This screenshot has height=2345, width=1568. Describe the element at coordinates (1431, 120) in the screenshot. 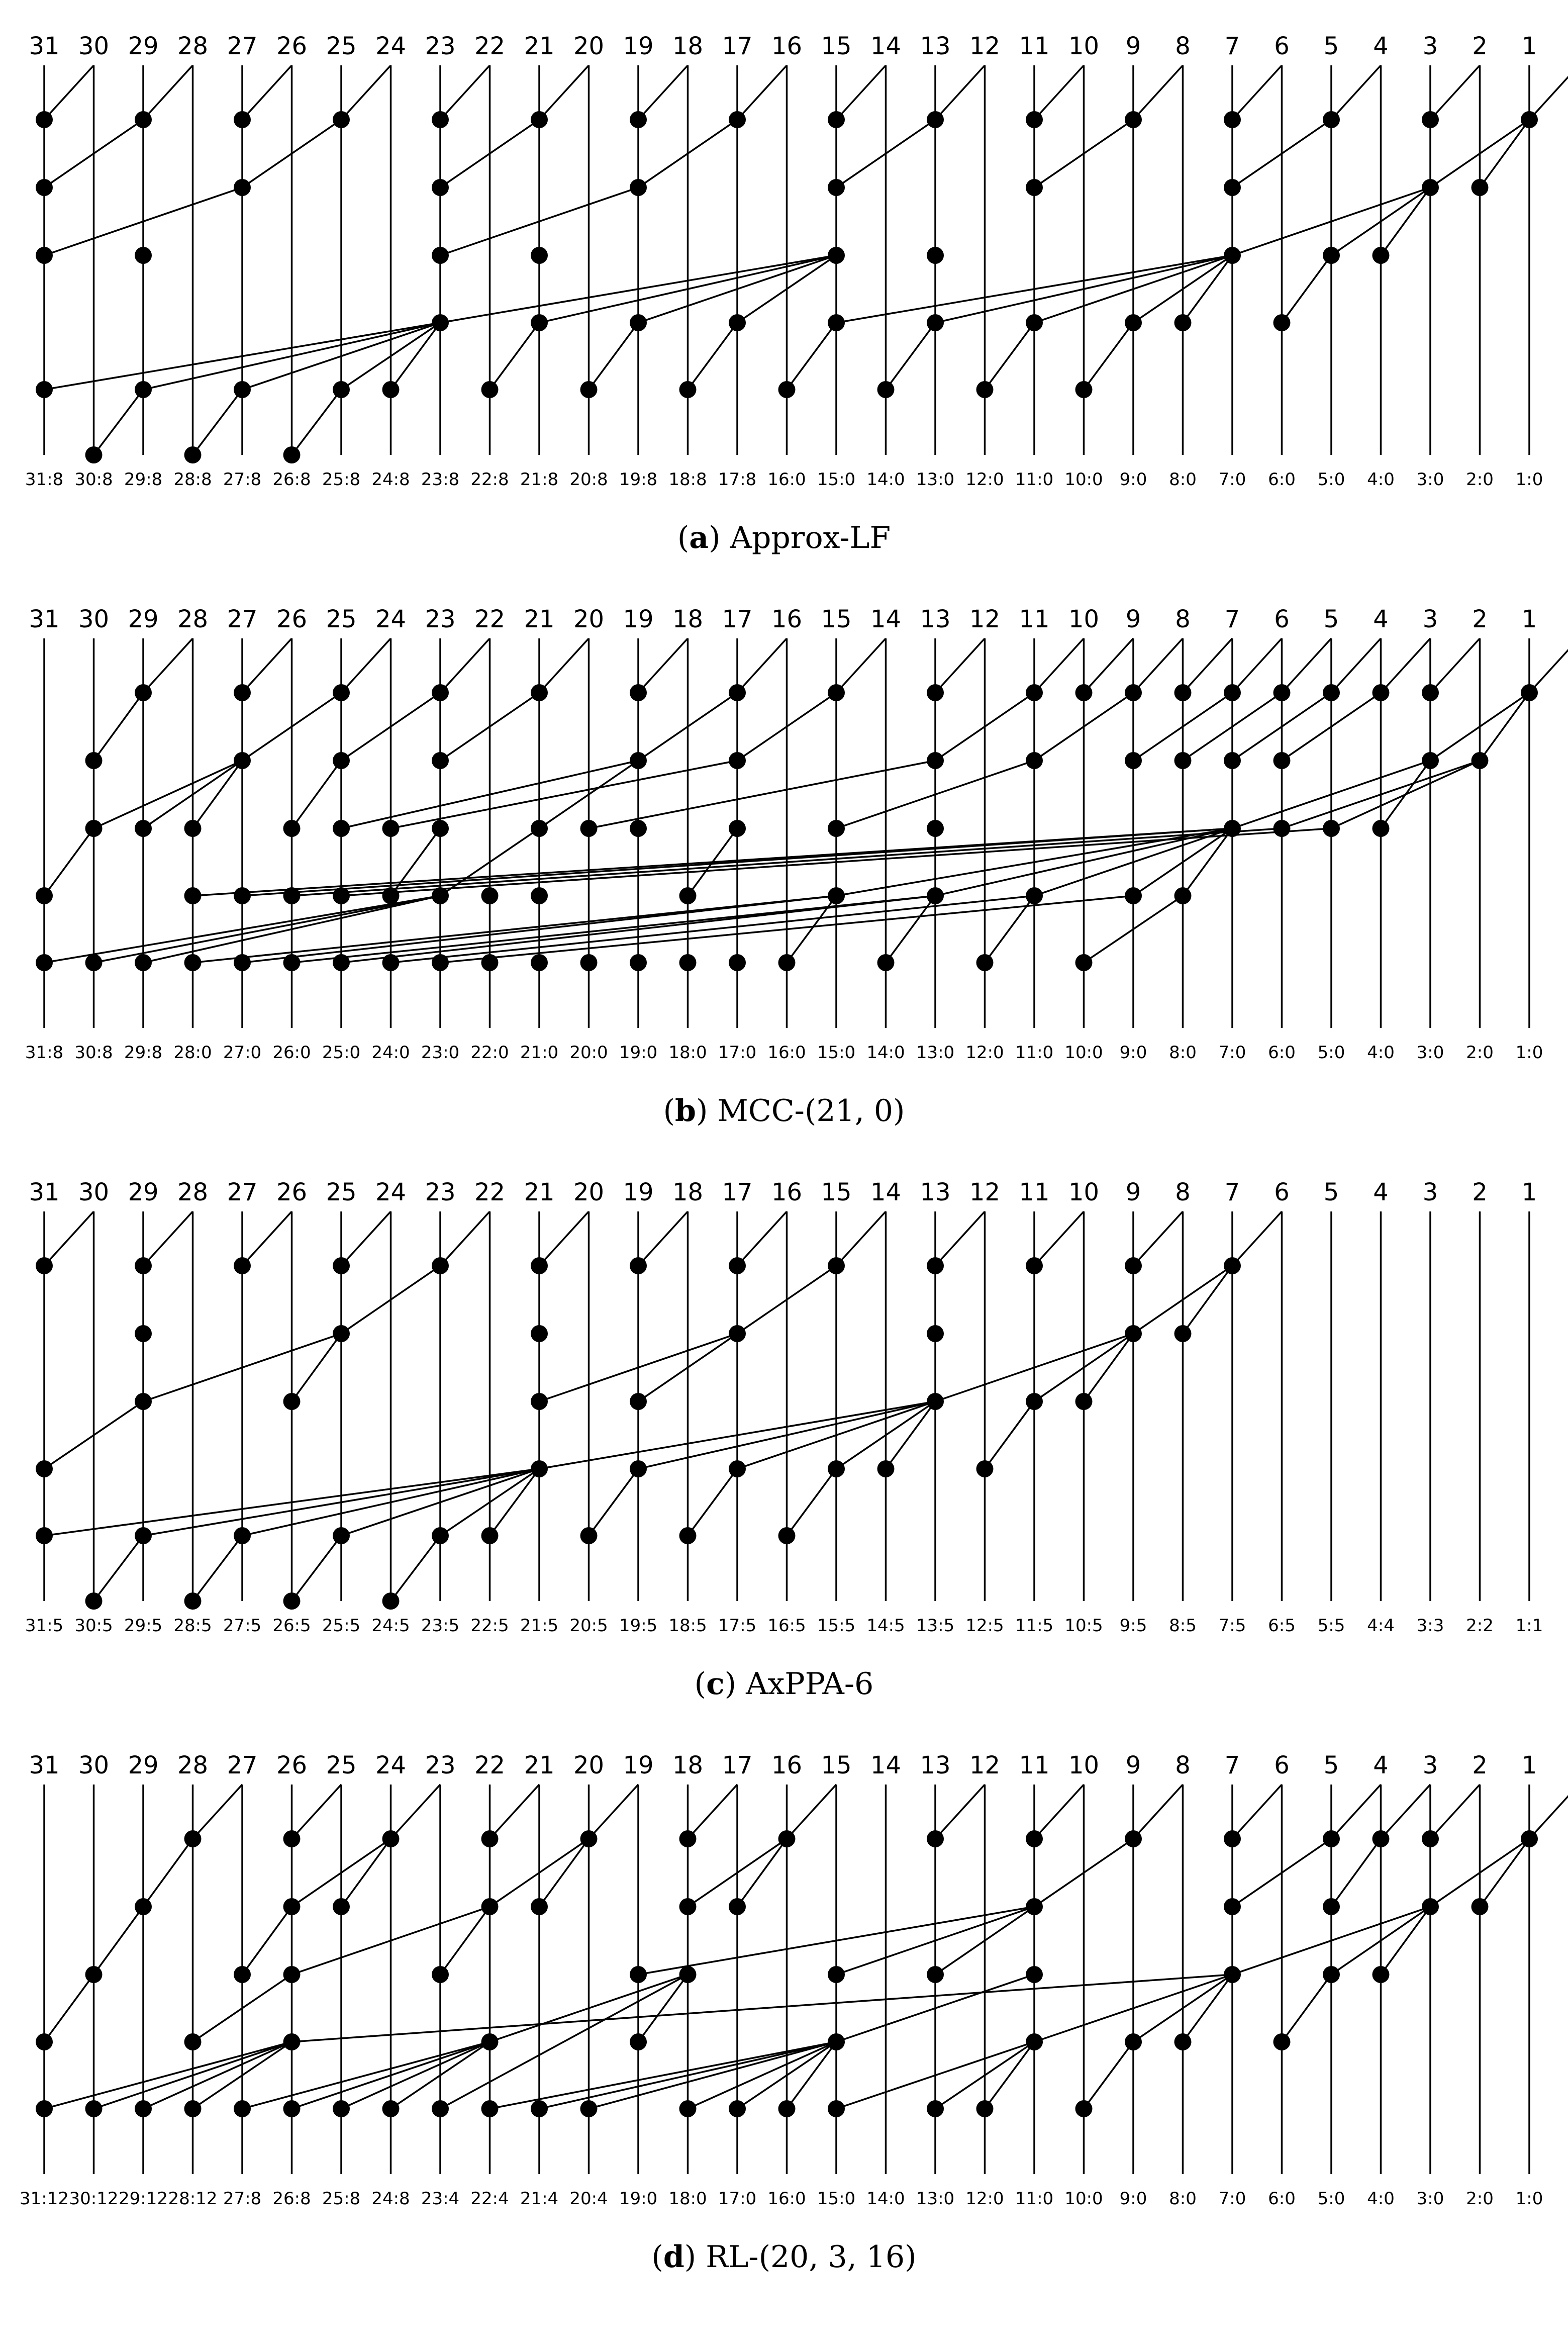

I see `prefix-node-3-l1` at that location.